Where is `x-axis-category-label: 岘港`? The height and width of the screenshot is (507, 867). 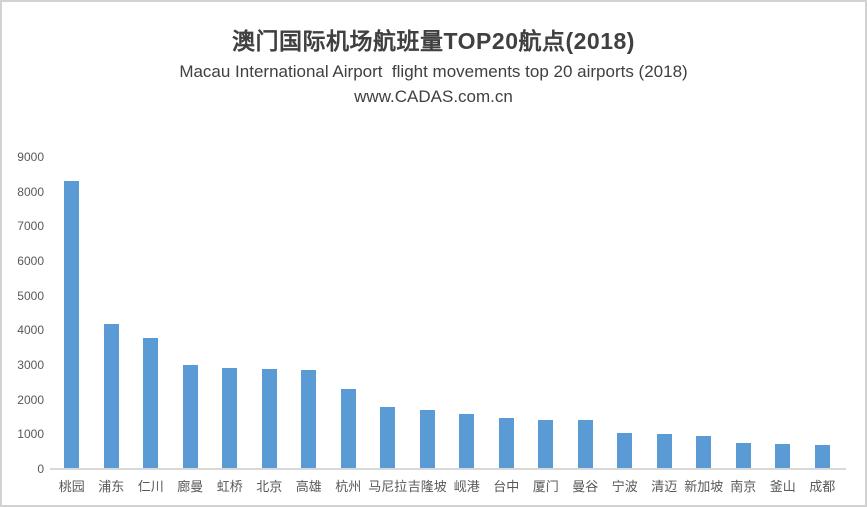 x-axis-category-label: 岘港 is located at coordinates (466, 486).